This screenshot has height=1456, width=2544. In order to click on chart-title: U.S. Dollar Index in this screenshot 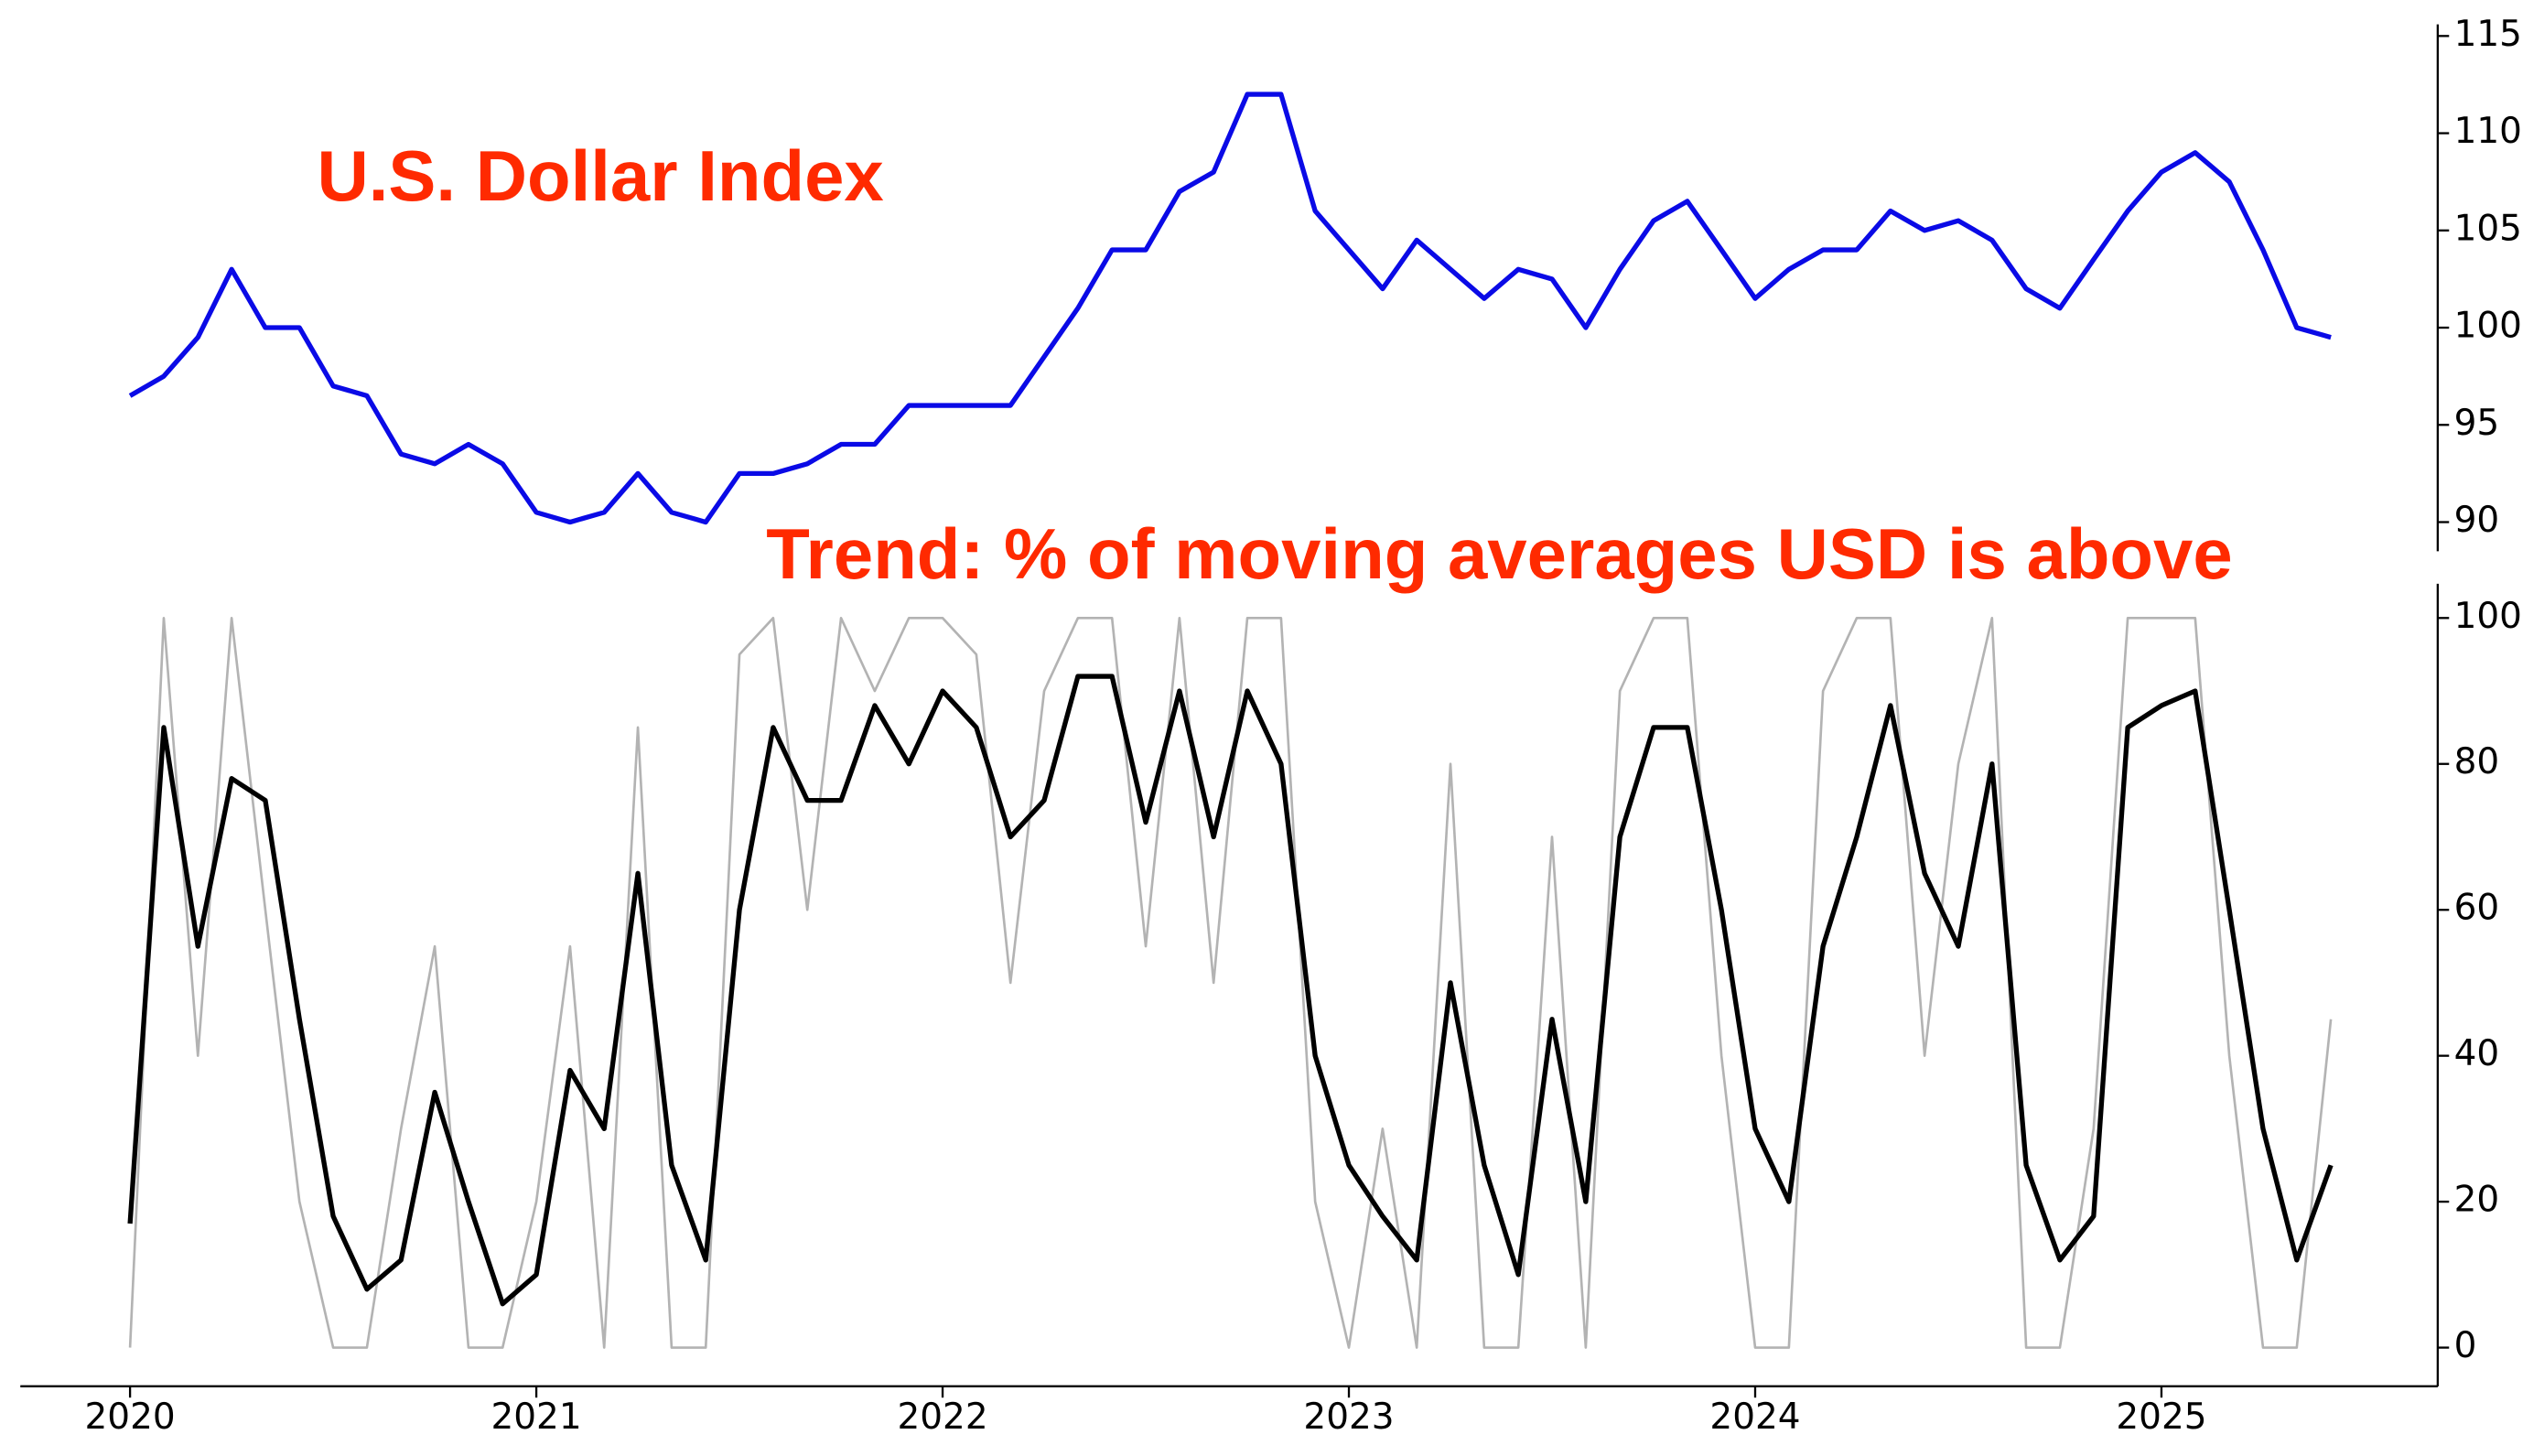, I will do `click(600, 175)`.